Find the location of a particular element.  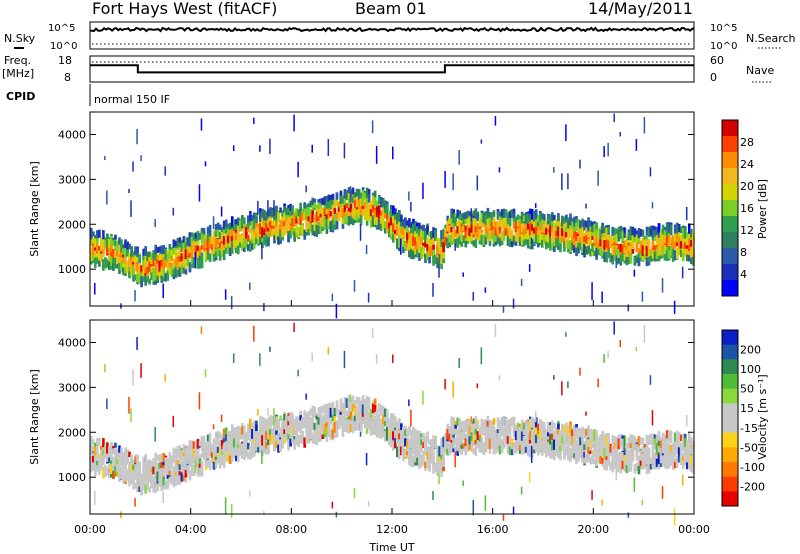

beam-label: Beam 01 is located at coordinates (391, 9).